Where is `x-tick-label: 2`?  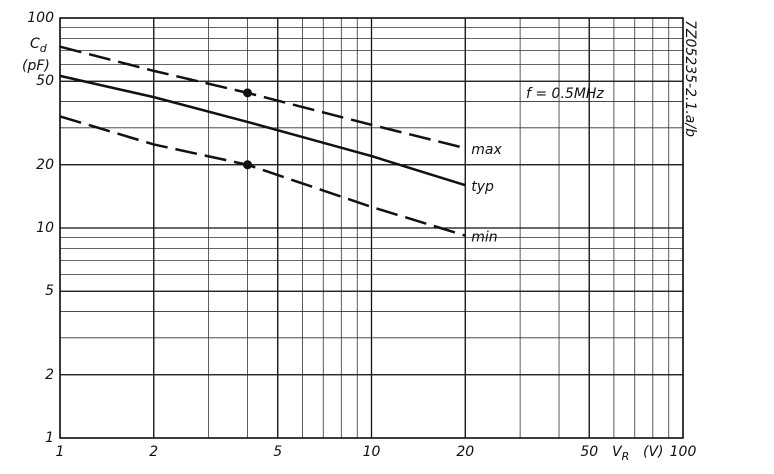
x-tick-label: 2 is located at coordinates (153, 452).